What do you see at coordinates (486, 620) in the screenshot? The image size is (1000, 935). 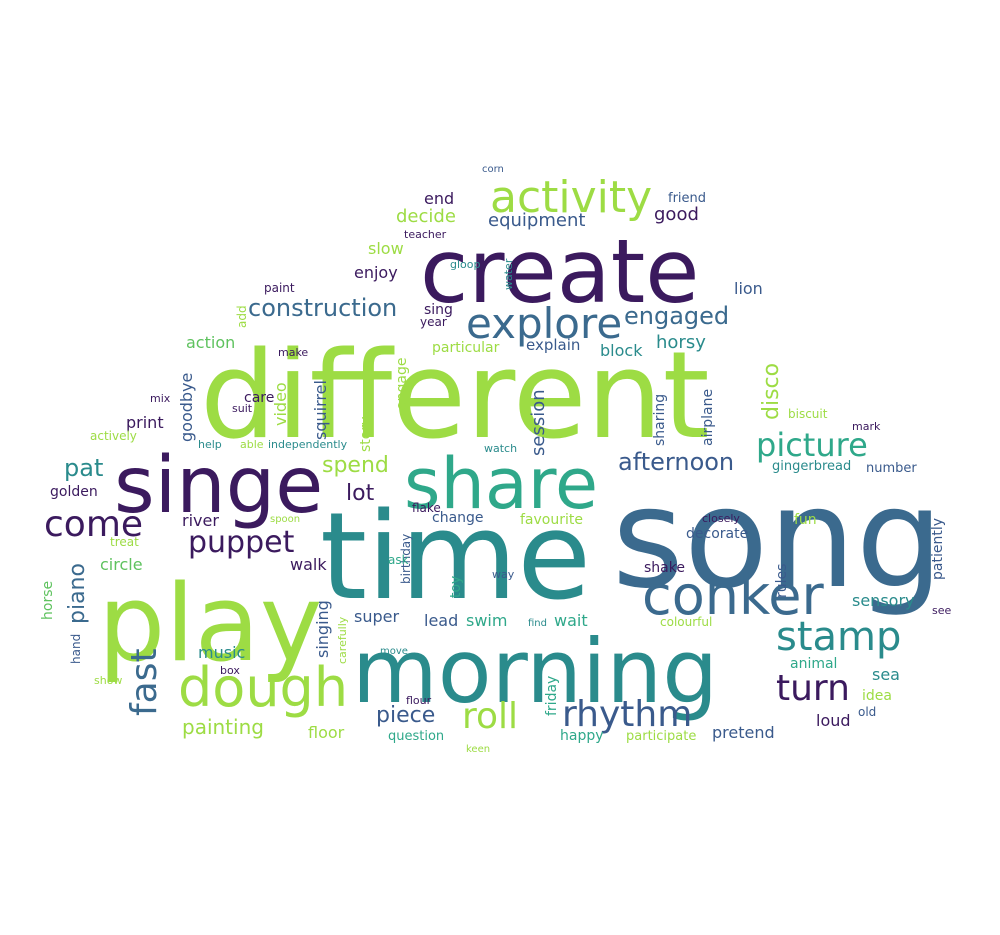 I see `word: swim` at bounding box center [486, 620].